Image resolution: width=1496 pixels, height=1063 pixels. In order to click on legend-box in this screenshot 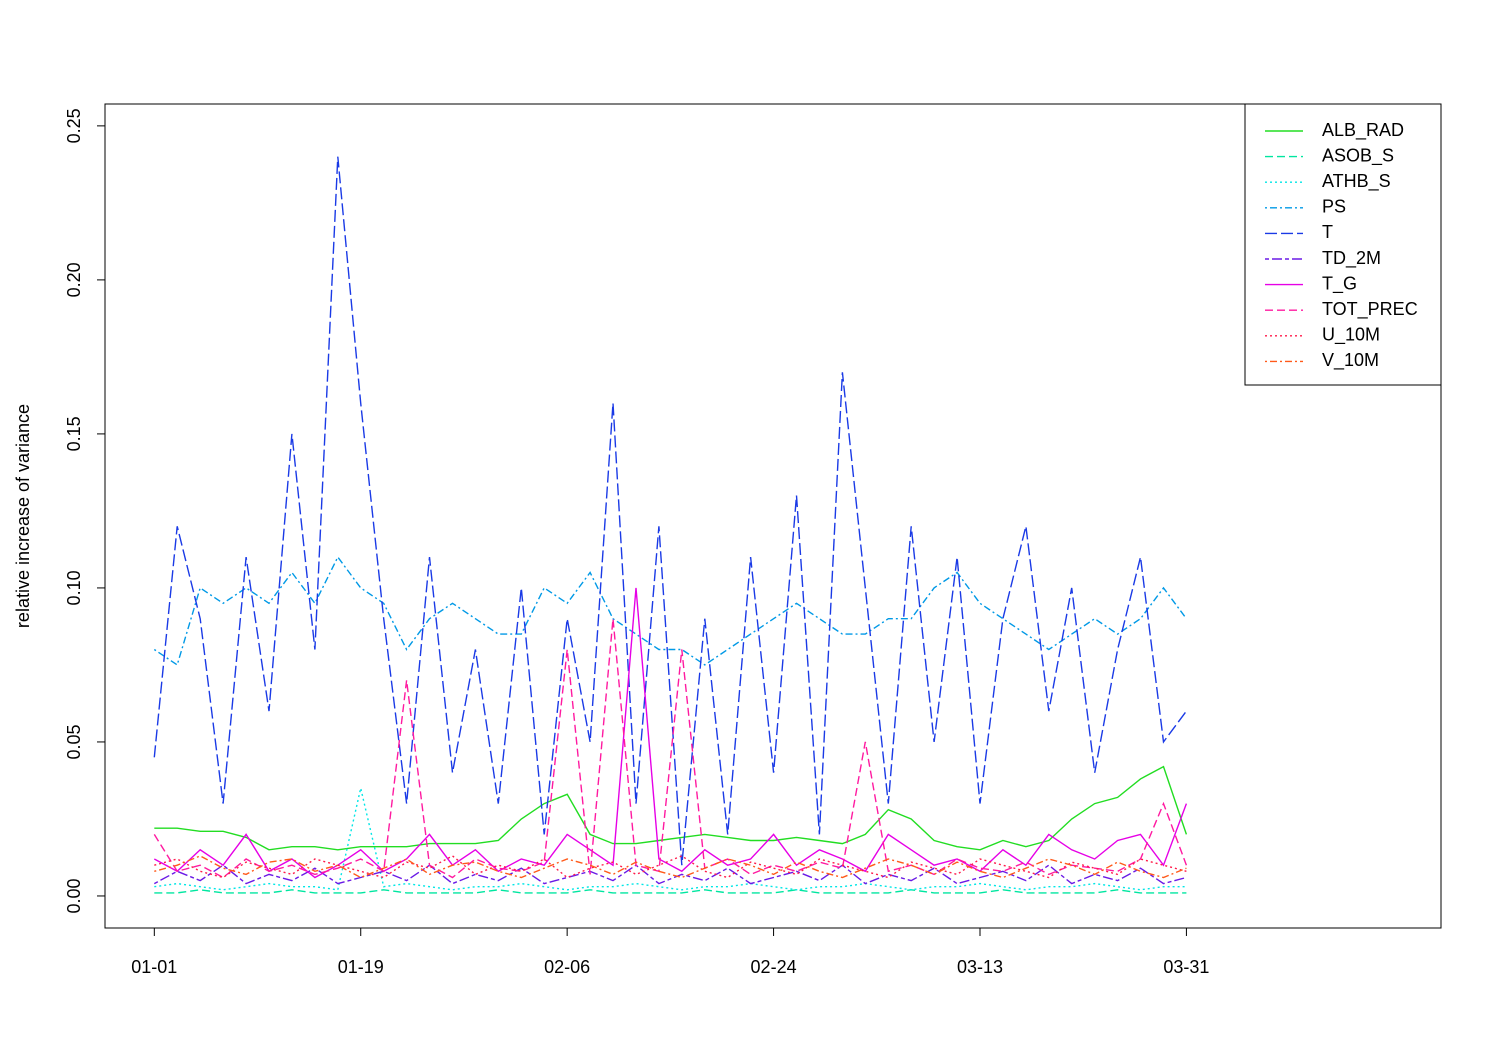, I will do `click(1343, 244)`.